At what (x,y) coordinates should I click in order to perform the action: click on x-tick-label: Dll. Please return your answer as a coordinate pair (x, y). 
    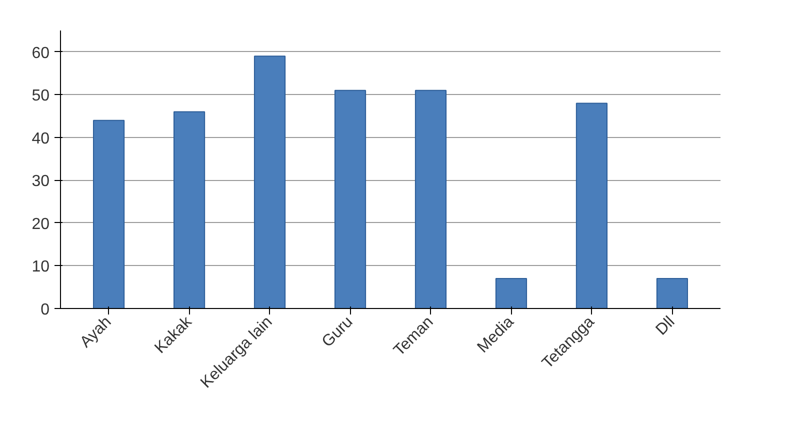
    Looking at the image, I should click on (665, 326).